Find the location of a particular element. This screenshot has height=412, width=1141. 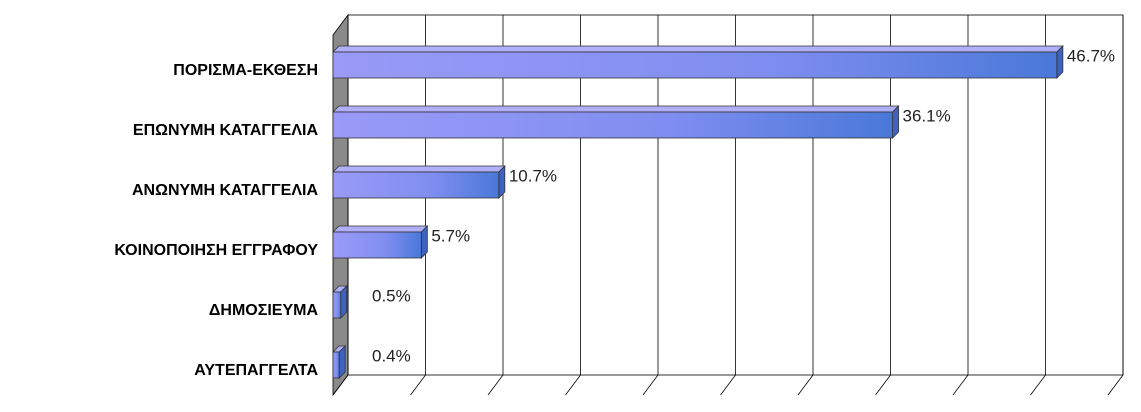

y-tick-label: ΕΠΩΝΥΜΗ ΚΑΤΑΓΓΕΛΙΑ is located at coordinates (226, 130).